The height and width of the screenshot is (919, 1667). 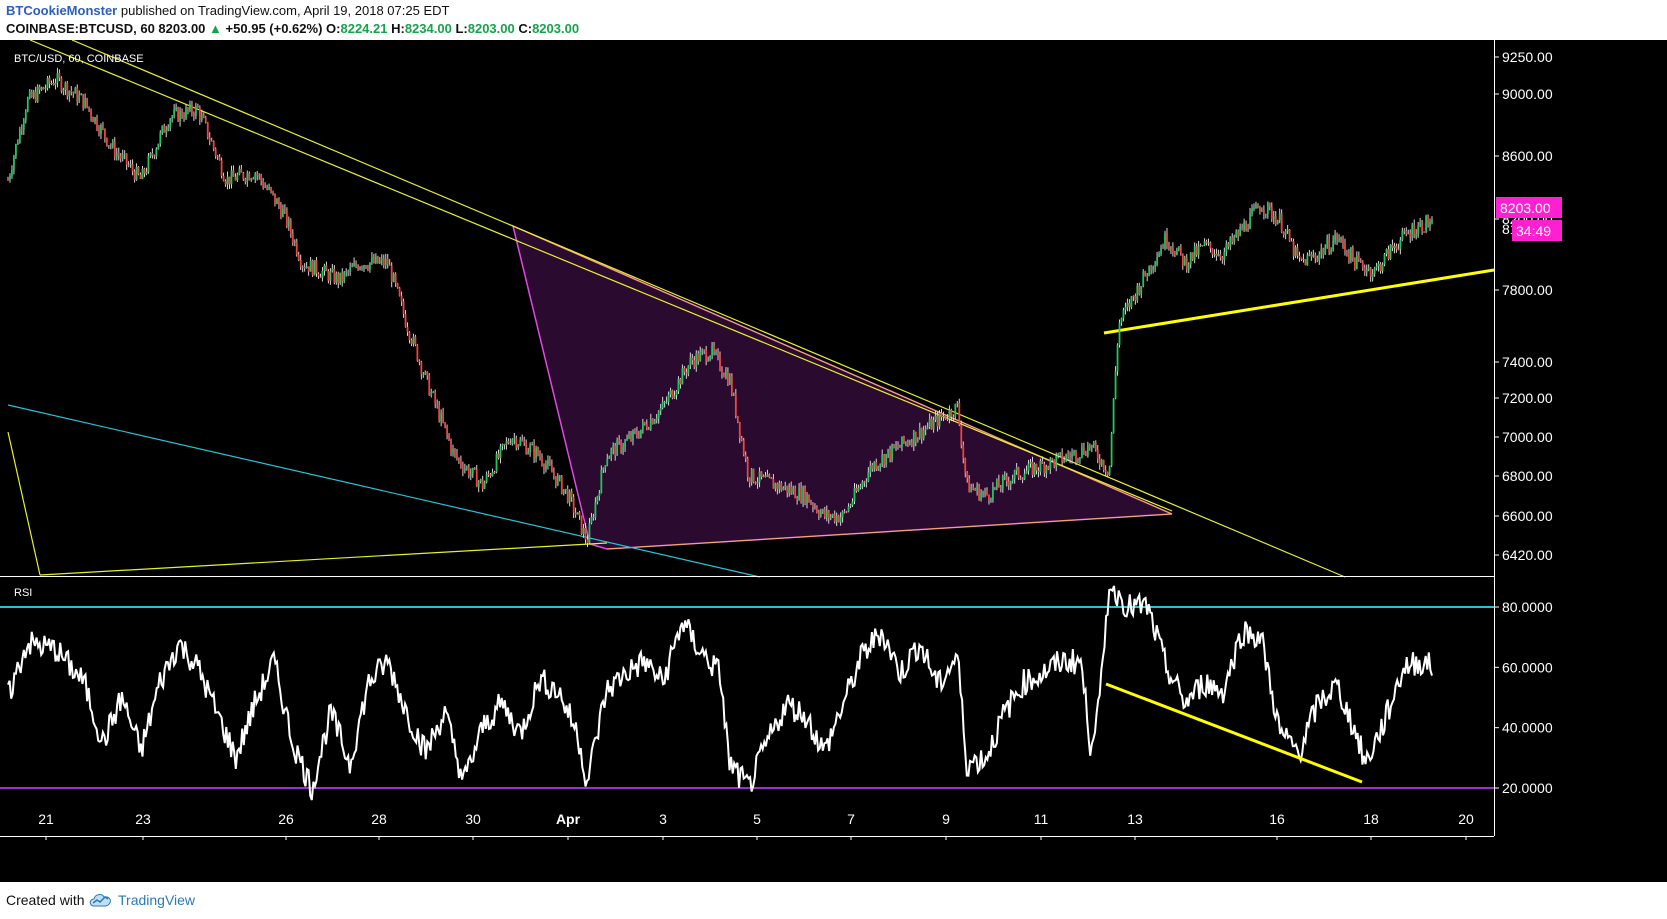 I want to click on close-value: 8203.00, so click(x=556, y=28).